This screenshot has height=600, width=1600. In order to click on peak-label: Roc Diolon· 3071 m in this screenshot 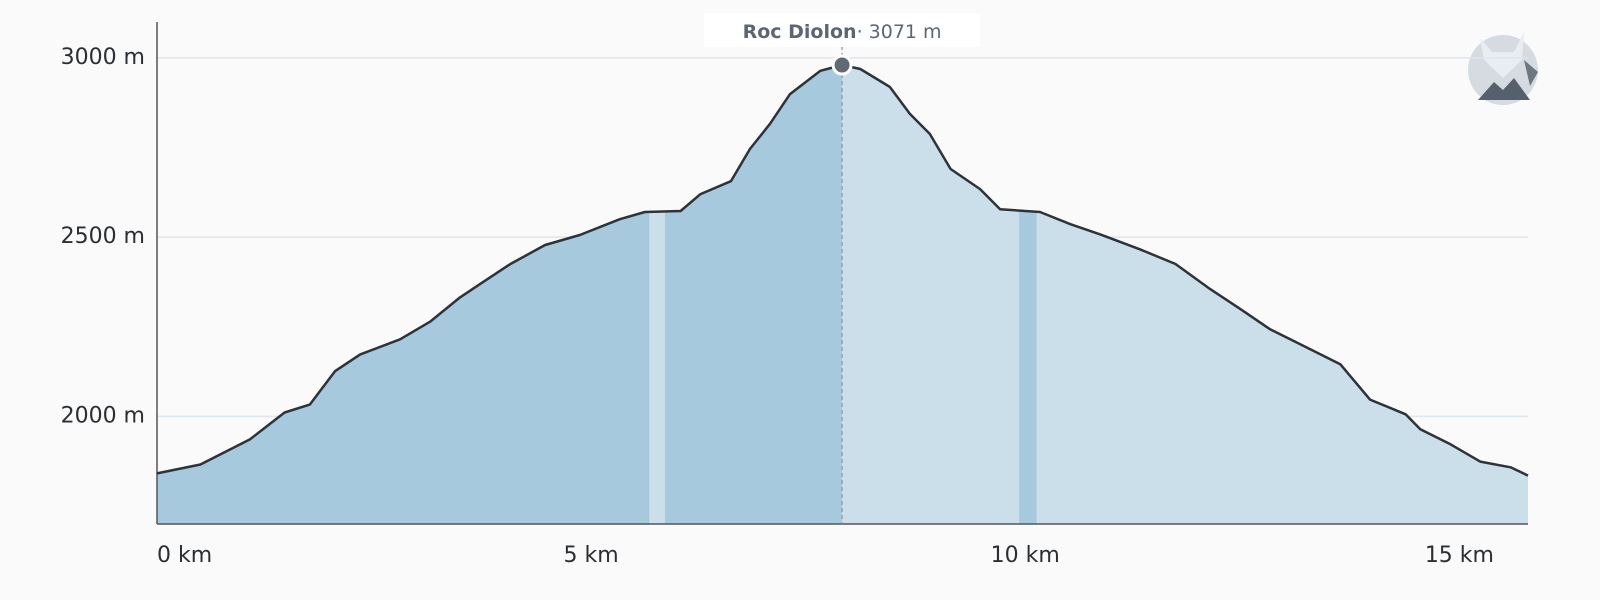, I will do `click(842, 32)`.